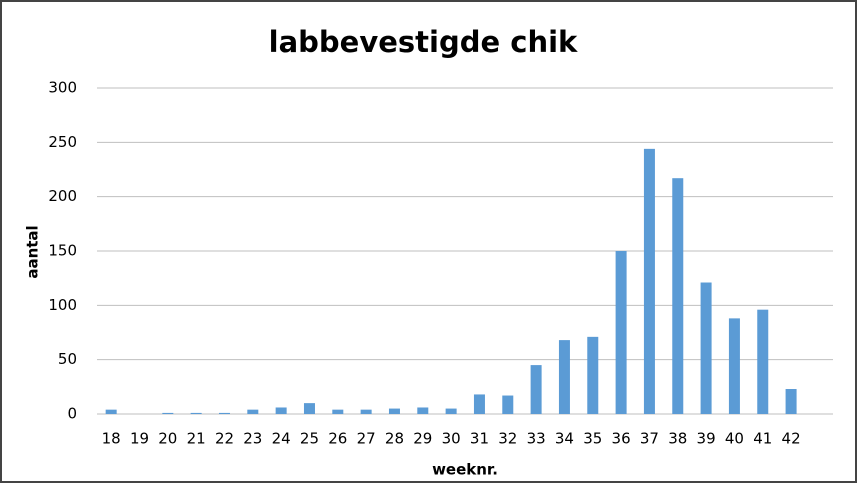  What do you see at coordinates (422, 439) in the screenshot?
I see `x-tick-label: 29` at bounding box center [422, 439].